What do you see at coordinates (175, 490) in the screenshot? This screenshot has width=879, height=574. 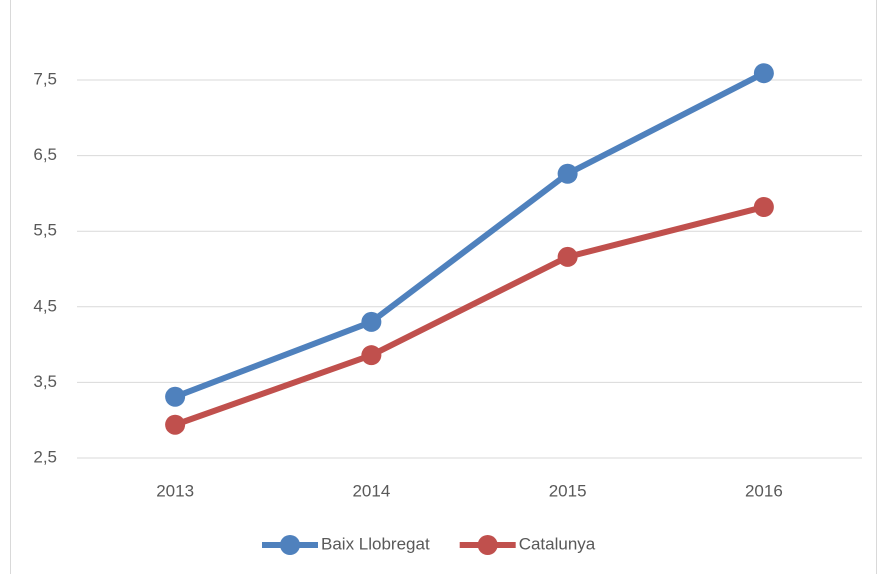 I see `x-tick-label: 2013` at bounding box center [175, 490].